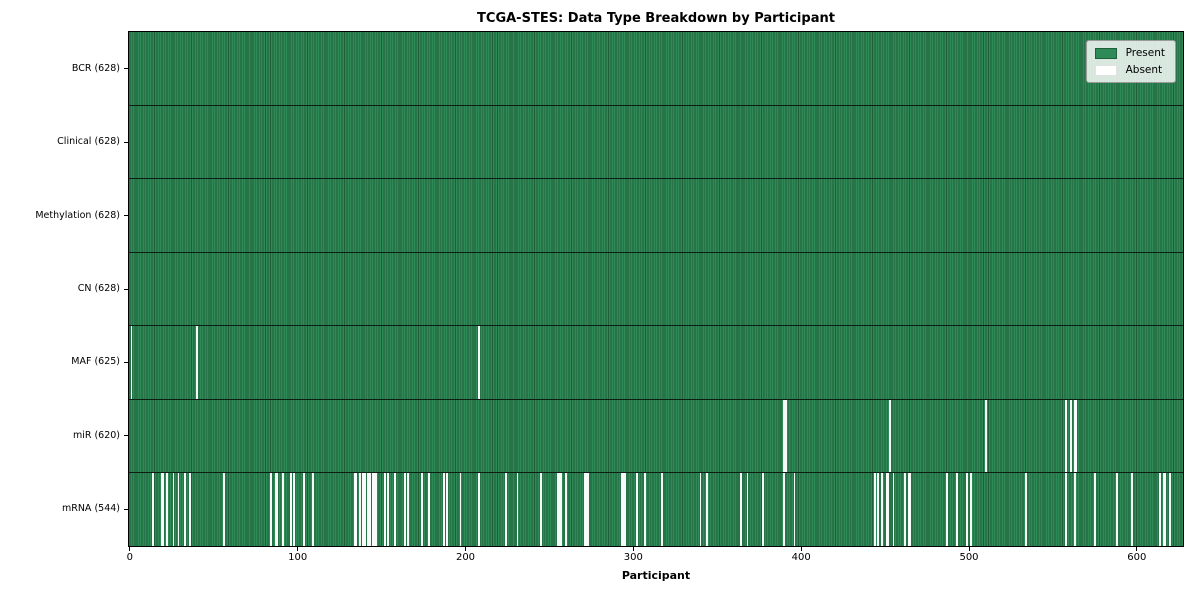 The height and width of the screenshot is (600, 1200). I want to click on legend-label-present: Present, so click(1145, 53).